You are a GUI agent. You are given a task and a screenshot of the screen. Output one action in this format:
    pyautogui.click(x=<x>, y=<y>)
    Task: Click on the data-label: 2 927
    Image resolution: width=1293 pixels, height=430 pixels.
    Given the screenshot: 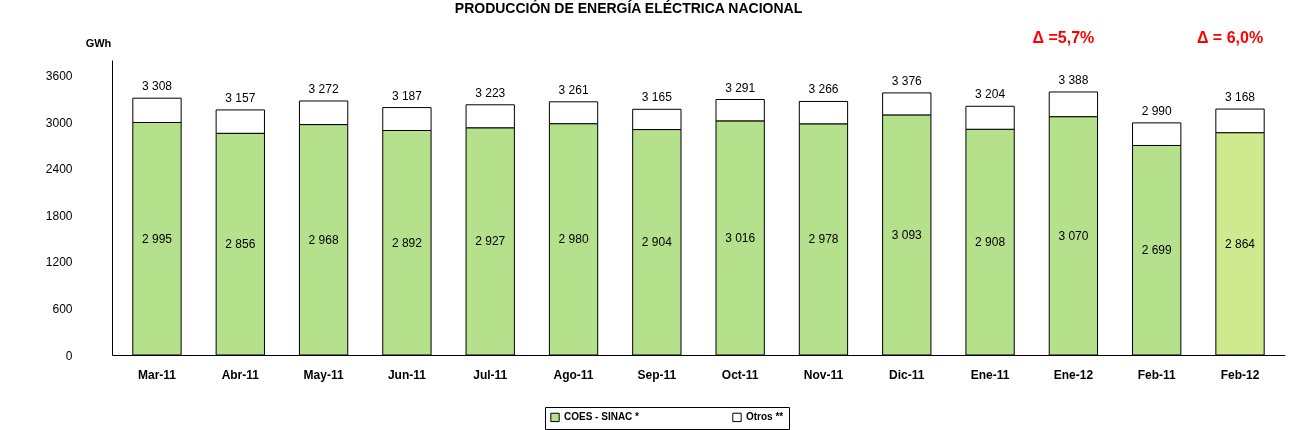 What is the action you would take?
    pyautogui.click(x=490, y=241)
    